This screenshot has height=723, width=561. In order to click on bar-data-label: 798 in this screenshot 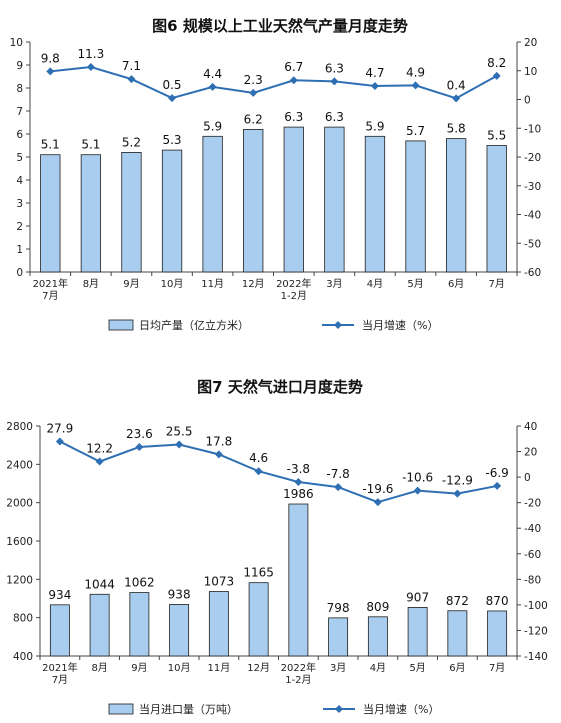, I will do `click(338, 608)`.